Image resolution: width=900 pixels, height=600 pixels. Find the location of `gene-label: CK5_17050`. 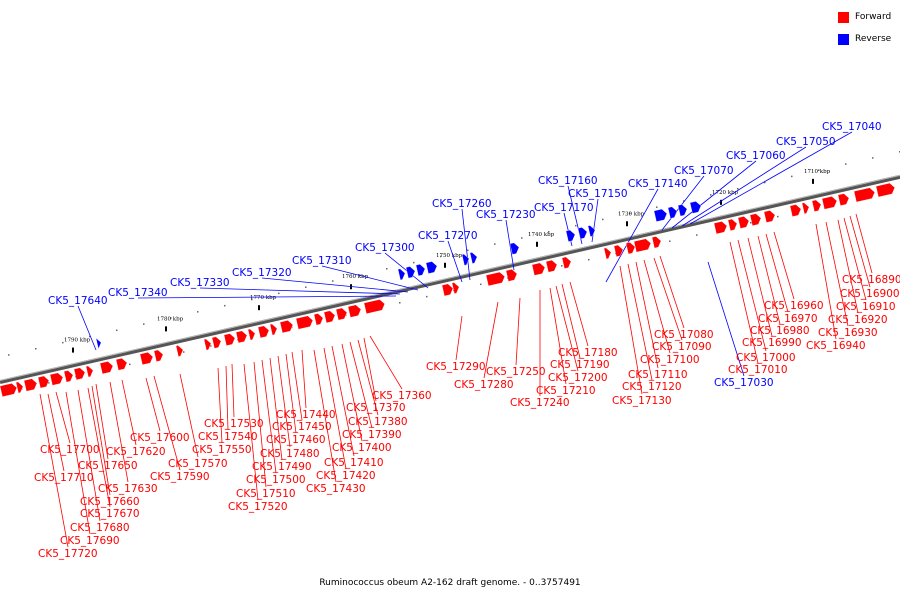

gene-label: CK5_17050 is located at coordinates (806, 142).